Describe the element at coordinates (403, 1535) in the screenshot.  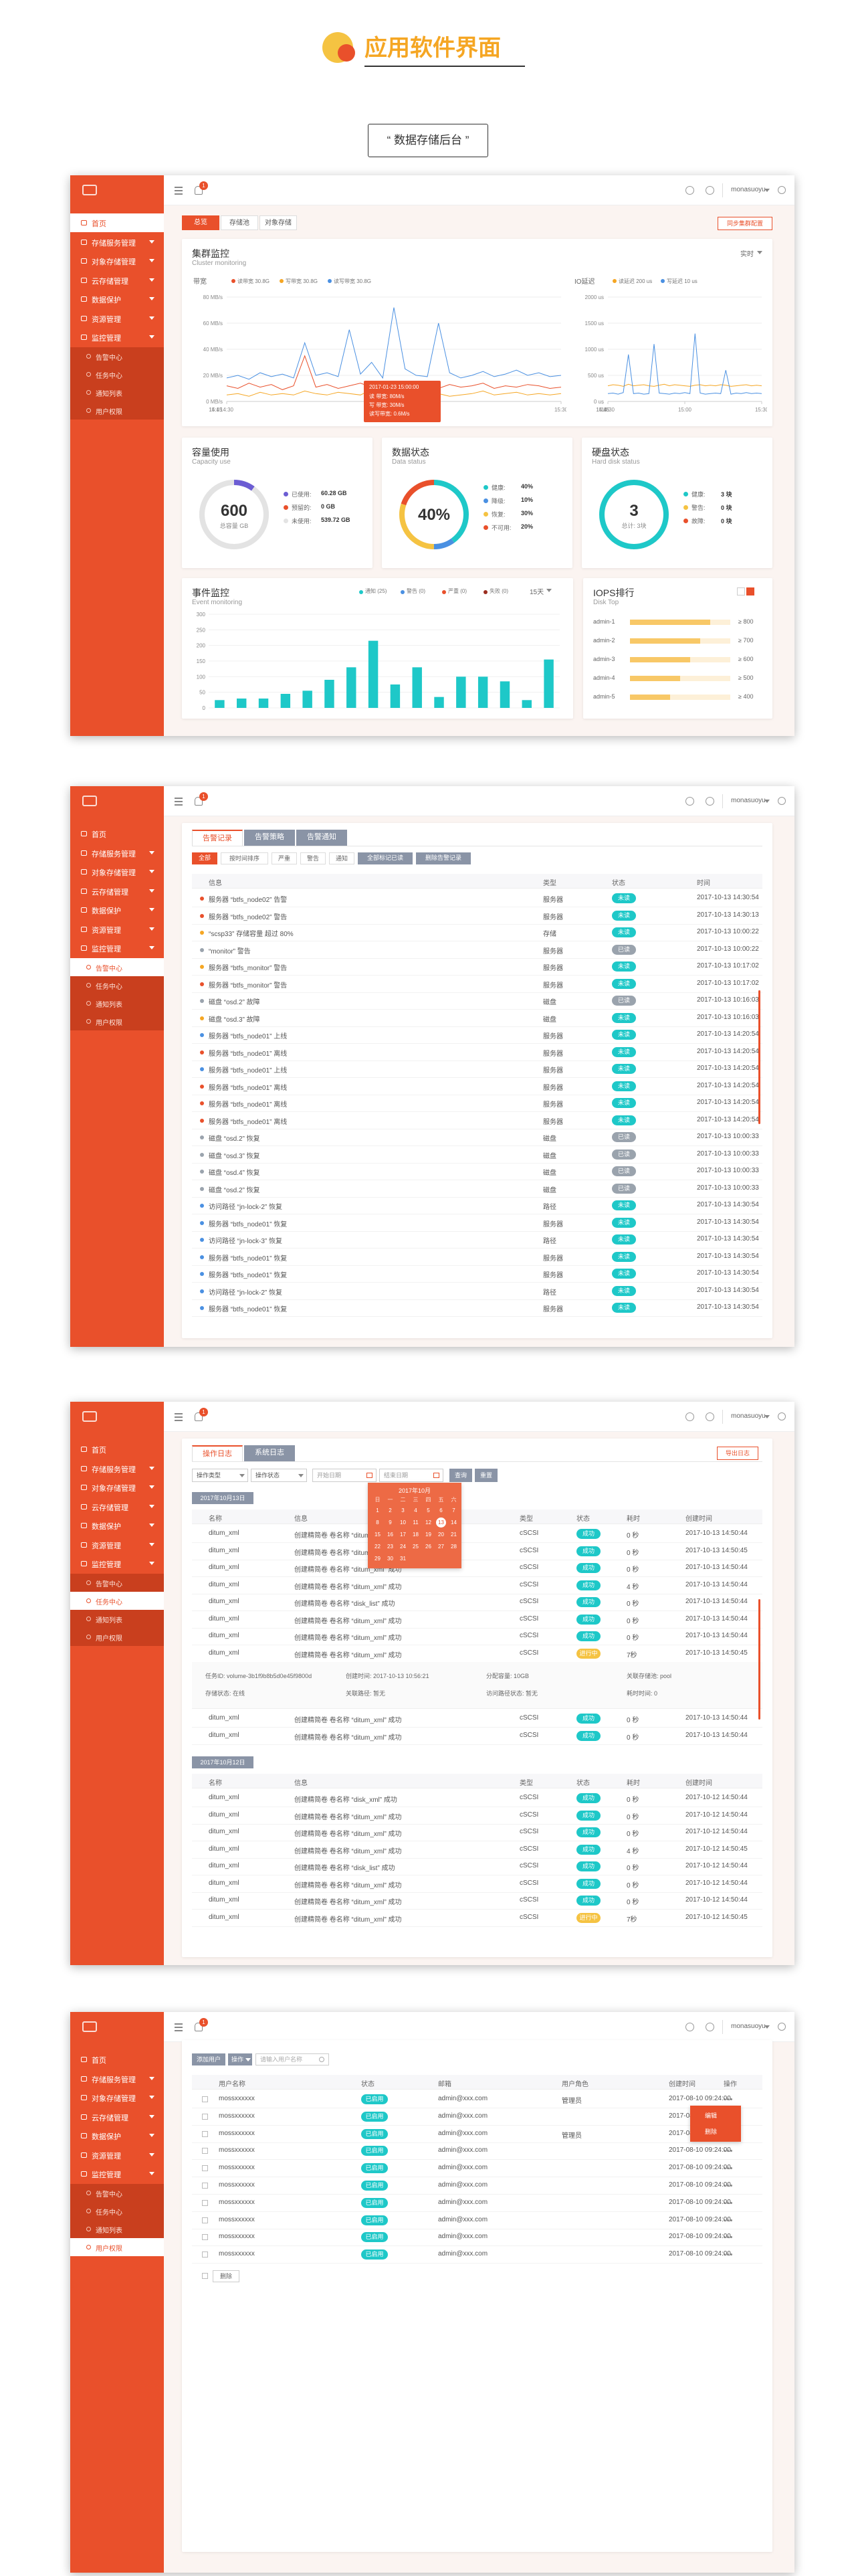
I see `calendar-day: 17` at that location.